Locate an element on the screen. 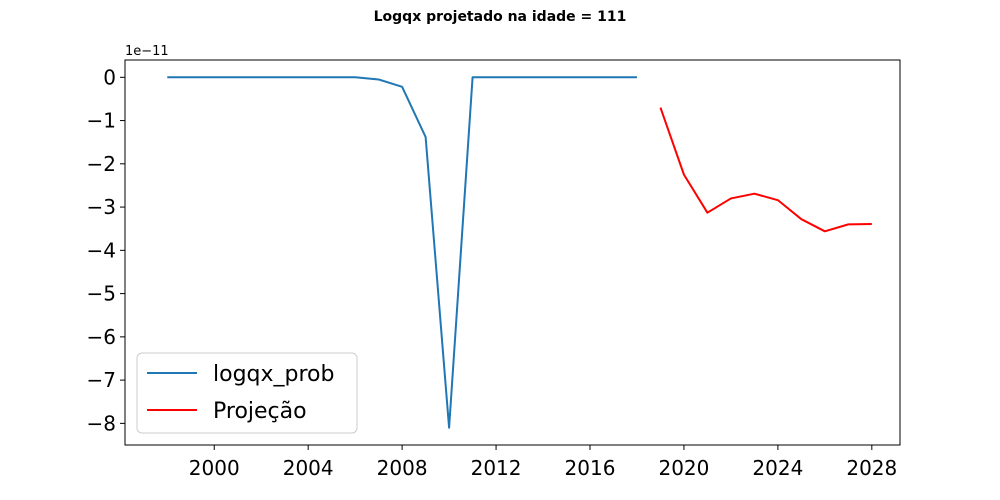 Image resolution: width=1000 pixels, height=500 pixels. y-tick-label: −6 is located at coordinates (101, 337).